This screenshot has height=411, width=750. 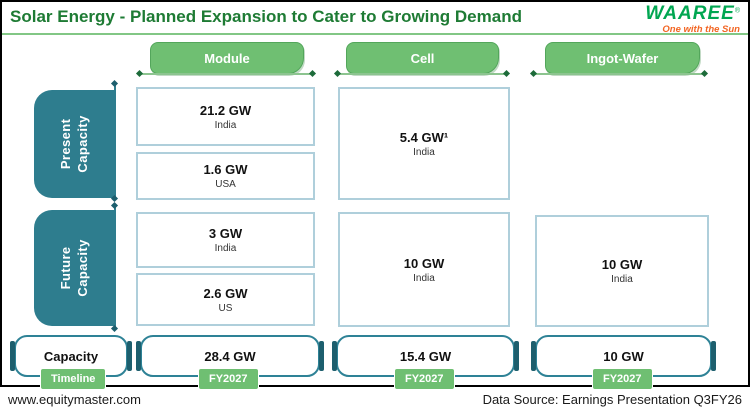 I want to click on row-label-text: Future Capacity, so click(x=73, y=268).